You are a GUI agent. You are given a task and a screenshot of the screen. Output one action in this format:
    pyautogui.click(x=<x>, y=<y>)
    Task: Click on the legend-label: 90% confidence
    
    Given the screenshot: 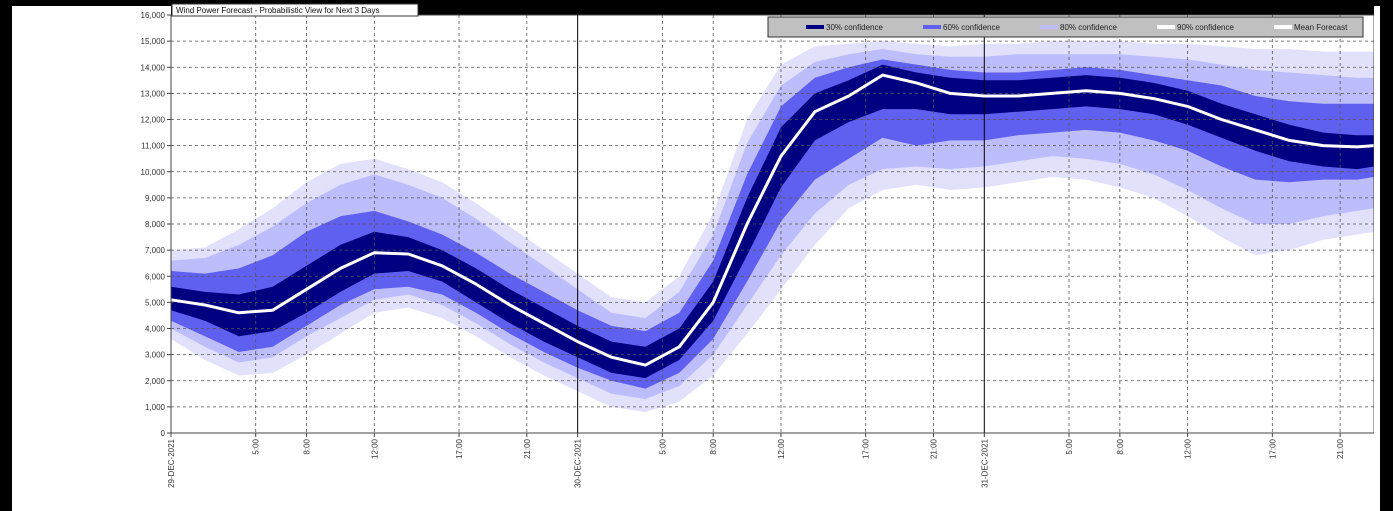 What is the action you would take?
    pyautogui.click(x=1205, y=27)
    